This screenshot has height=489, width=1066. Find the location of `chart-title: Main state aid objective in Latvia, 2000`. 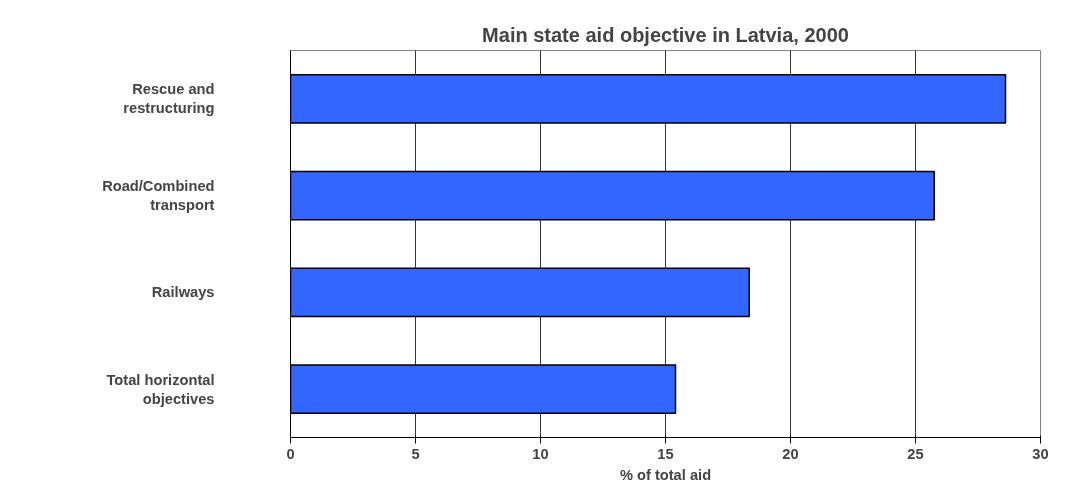

chart-title: Main state aid objective in Latvia, 2000 is located at coordinates (665, 34).